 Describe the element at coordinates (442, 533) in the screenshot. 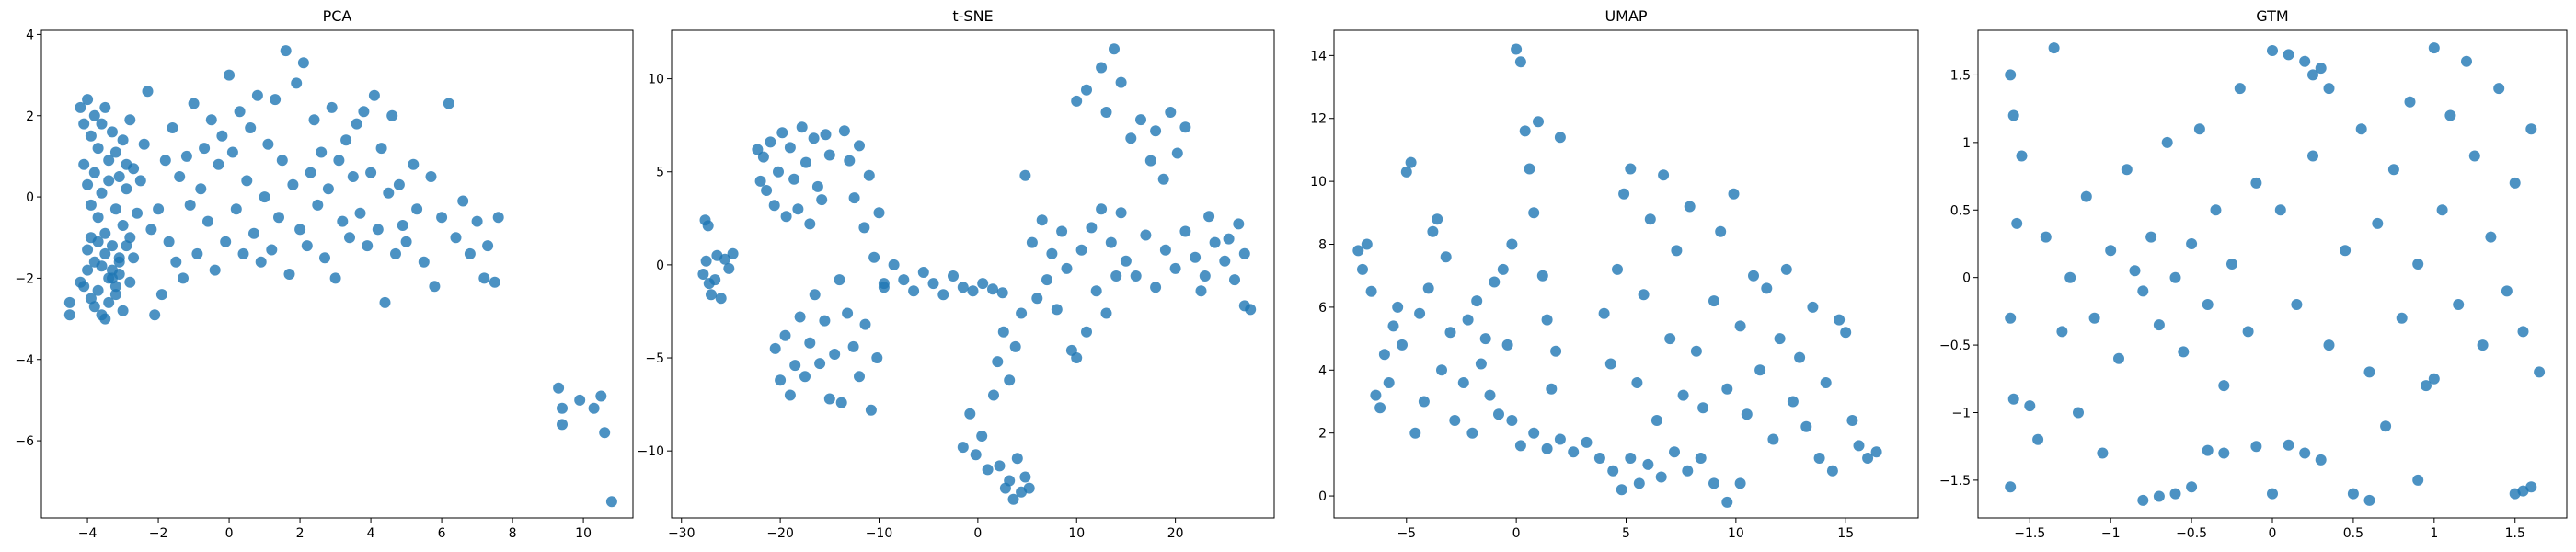

I see `x-tick-label: 6` at that location.